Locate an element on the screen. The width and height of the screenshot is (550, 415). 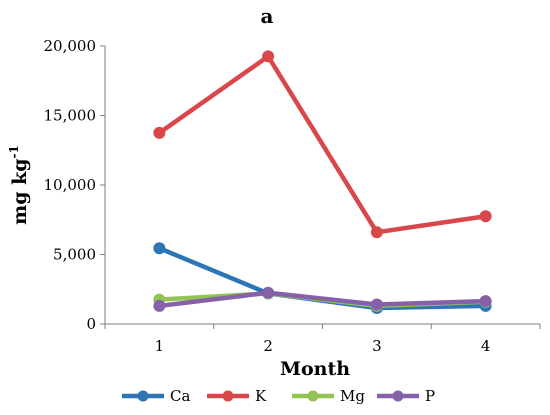
y-axis-title-base: mg kg is located at coordinates (20, 191).